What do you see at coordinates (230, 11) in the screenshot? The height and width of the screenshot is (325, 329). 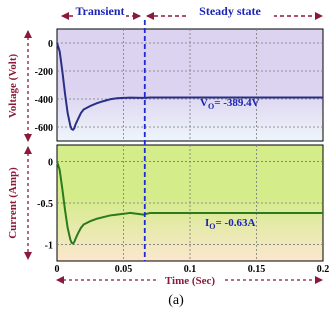 I see `steady-state-label: Steady state` at bounding box center [230, 11].